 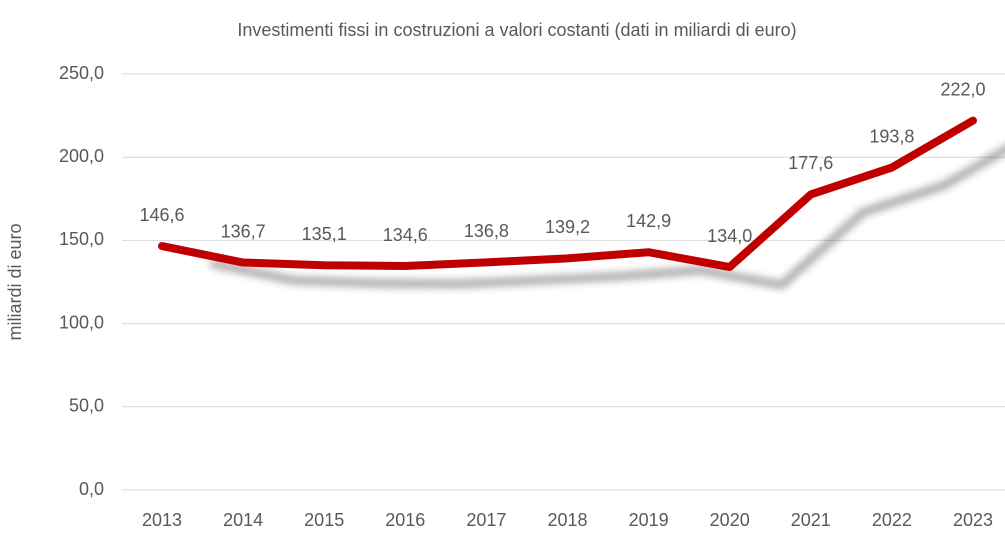 What do you see at coordinates (973, 520) in the screenshot?
I see `x-tick-label: 2023` at bounding box center [973, 520].